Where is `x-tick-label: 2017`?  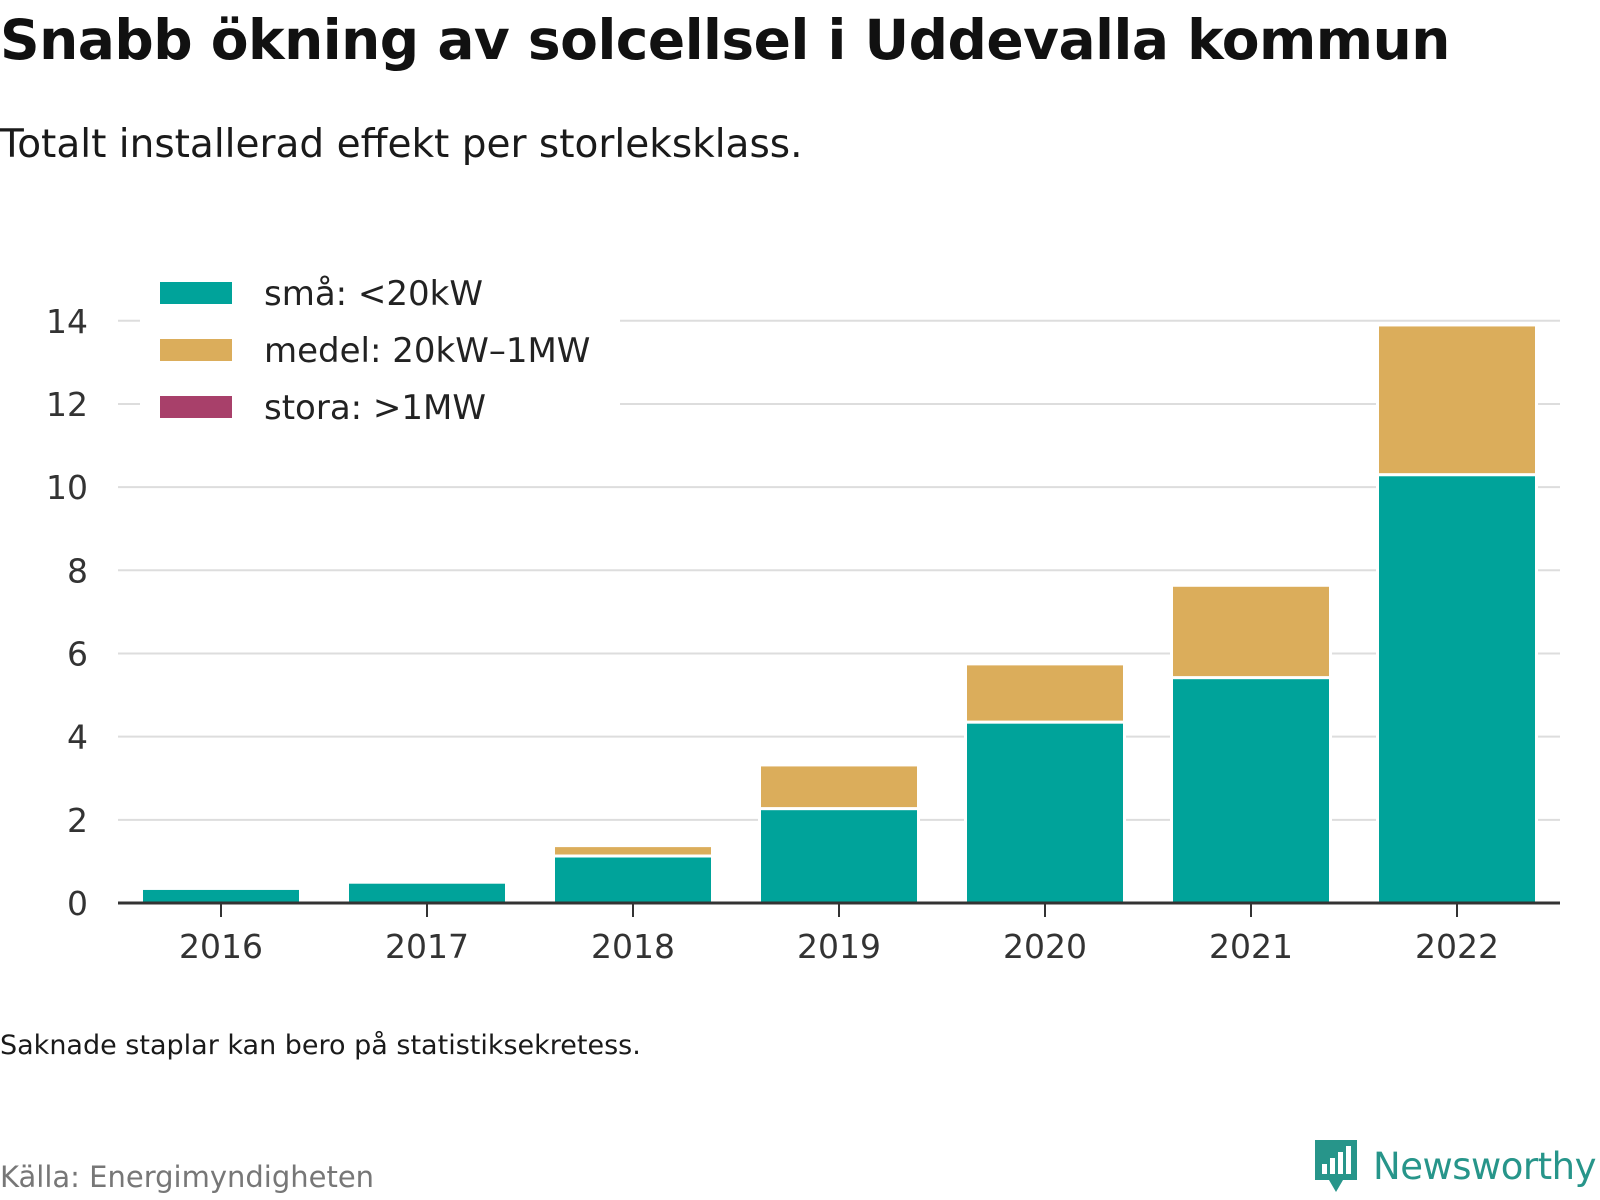 x-tick-label: 2017 is located at coordinates (427, 946).